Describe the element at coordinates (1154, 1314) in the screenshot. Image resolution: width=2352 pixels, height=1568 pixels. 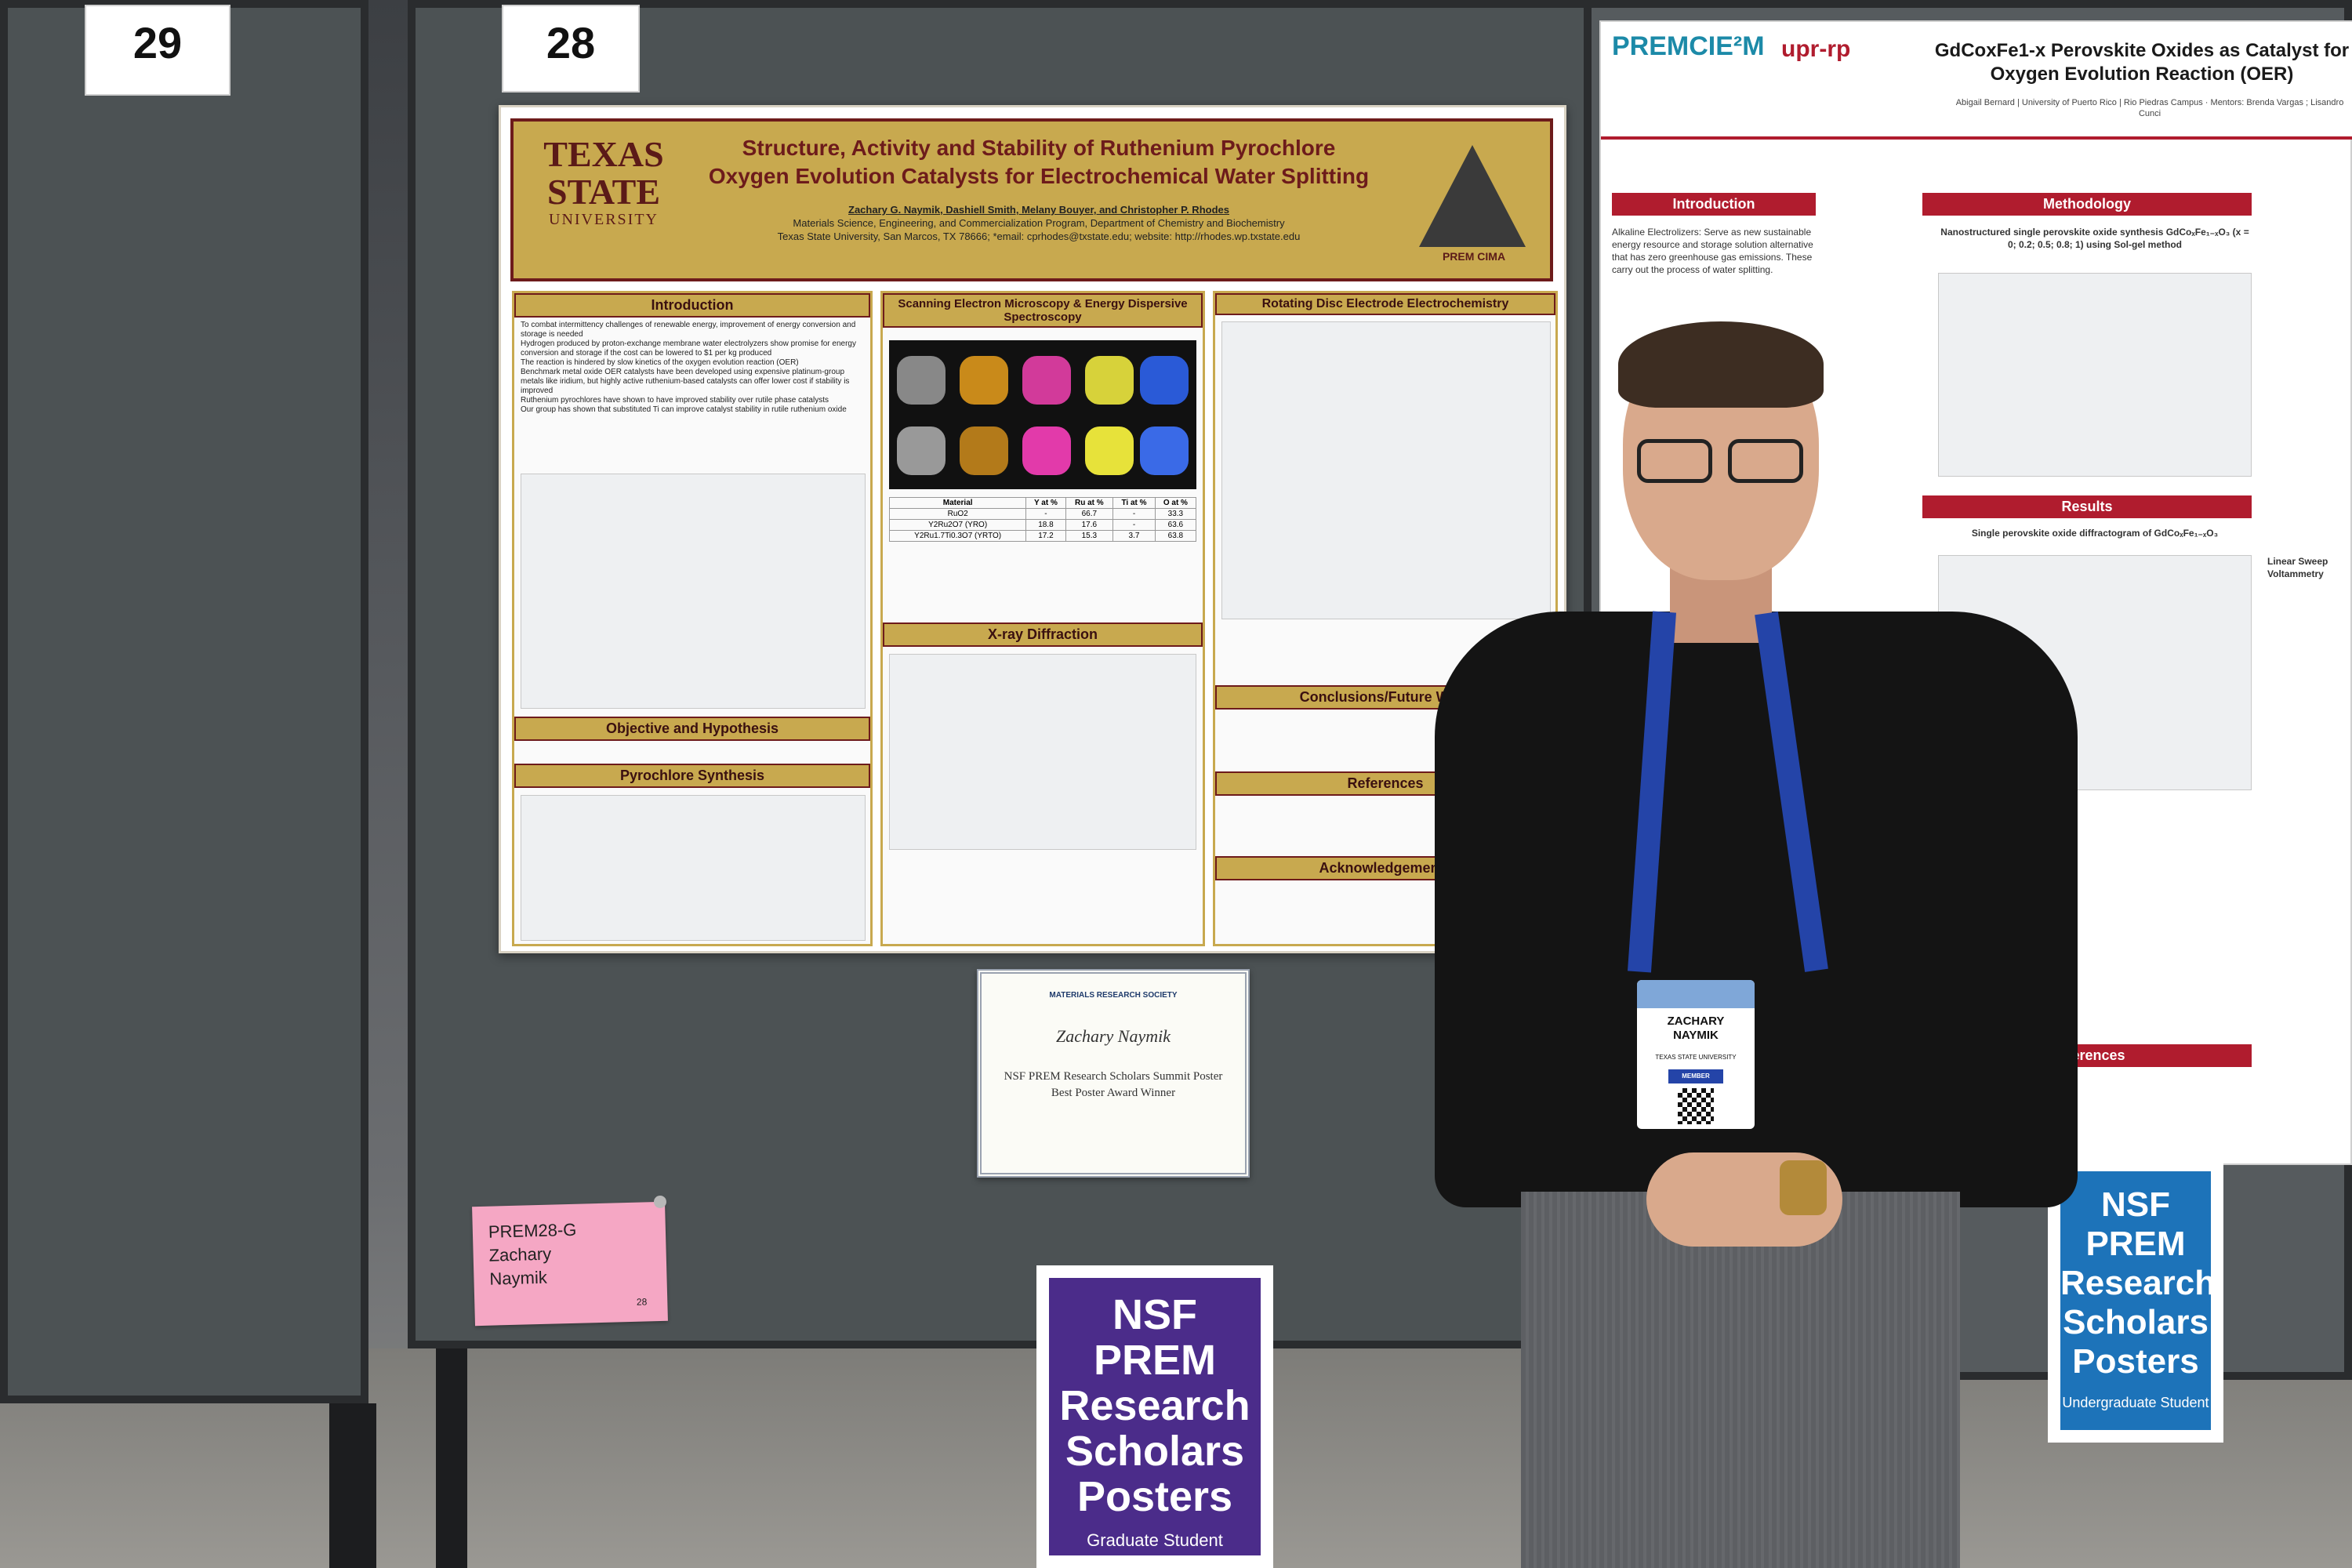
I see `sign-line: NSF` at that location.